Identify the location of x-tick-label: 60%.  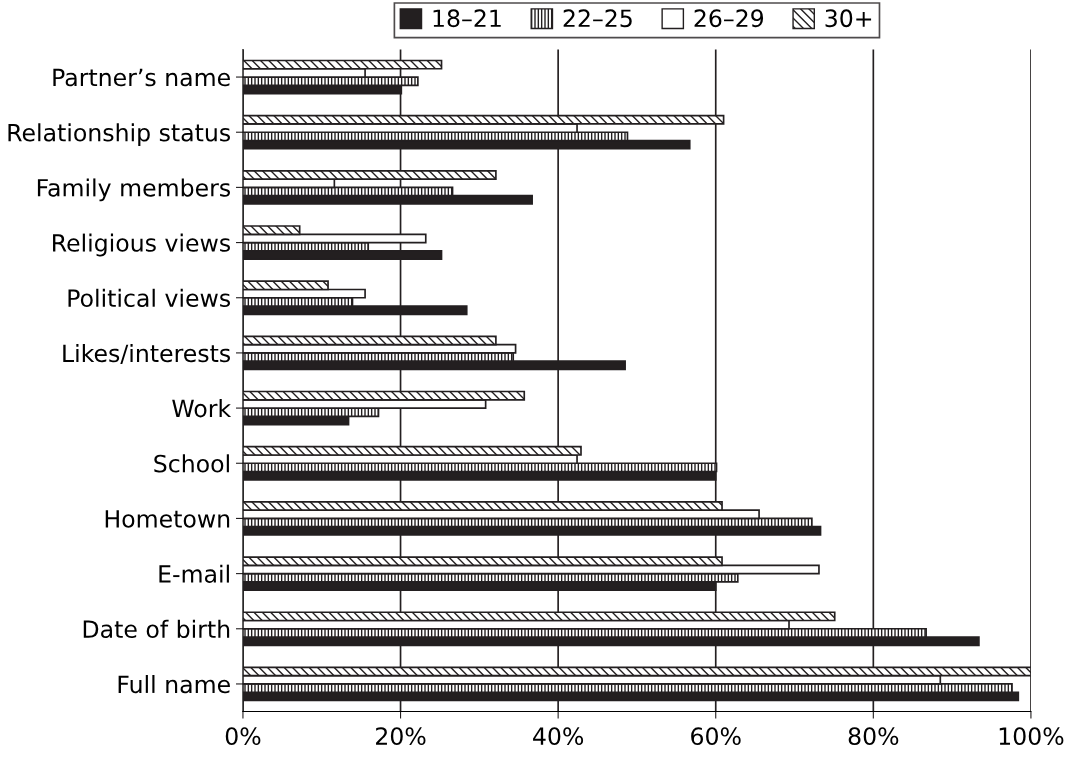
(716, 736).